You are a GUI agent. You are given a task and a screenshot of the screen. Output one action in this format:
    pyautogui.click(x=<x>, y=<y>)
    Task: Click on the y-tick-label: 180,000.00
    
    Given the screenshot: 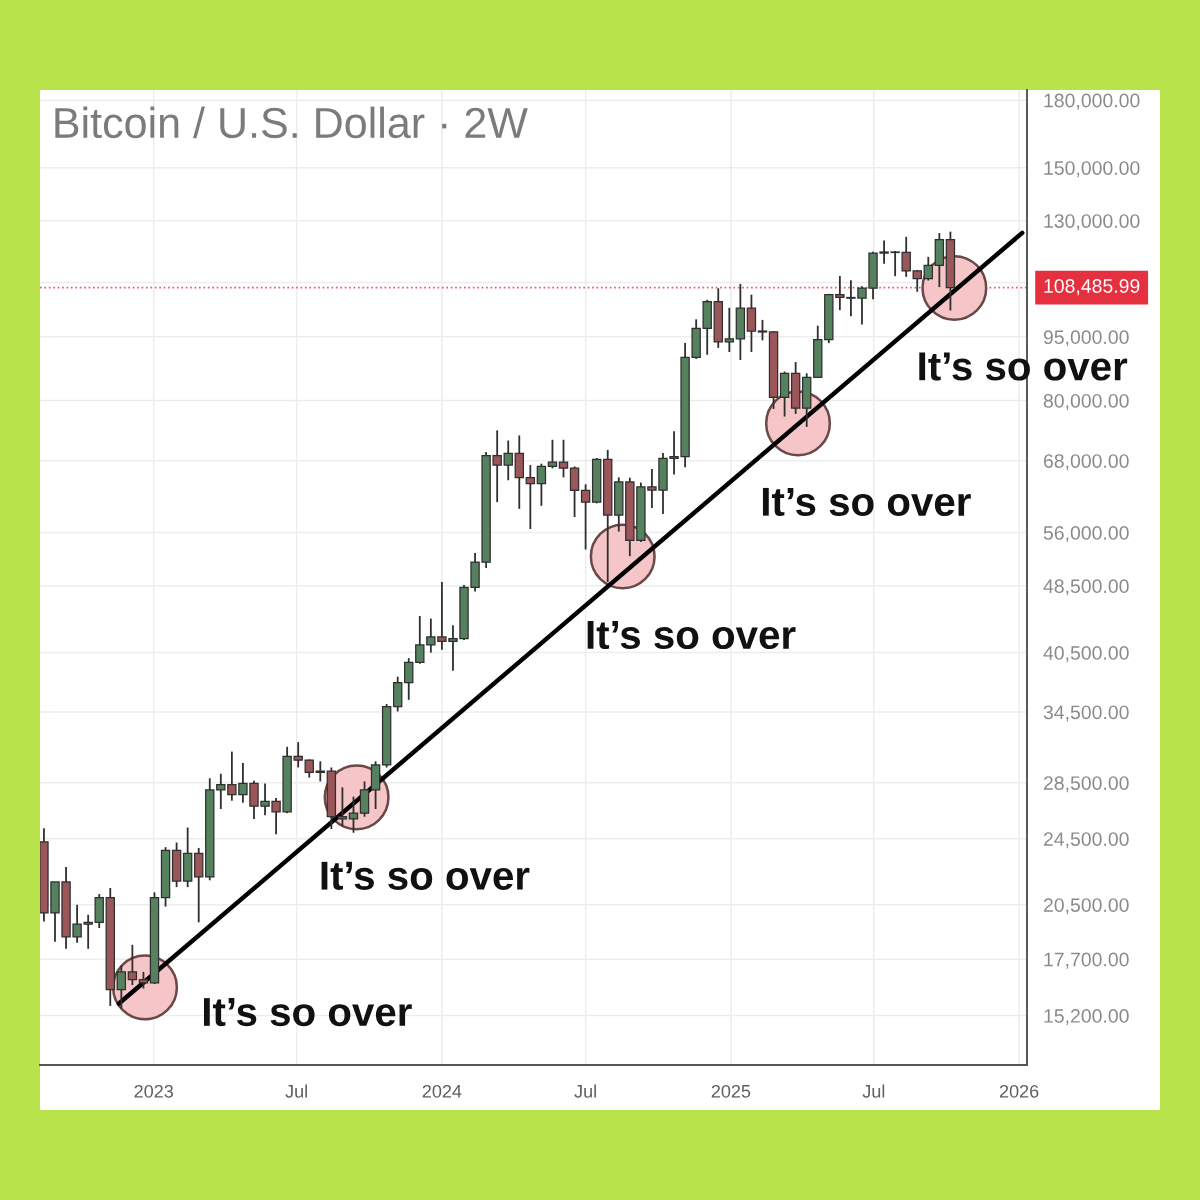 What is the action you would take?
    pyautogui.click(x=1092, y=101)
    